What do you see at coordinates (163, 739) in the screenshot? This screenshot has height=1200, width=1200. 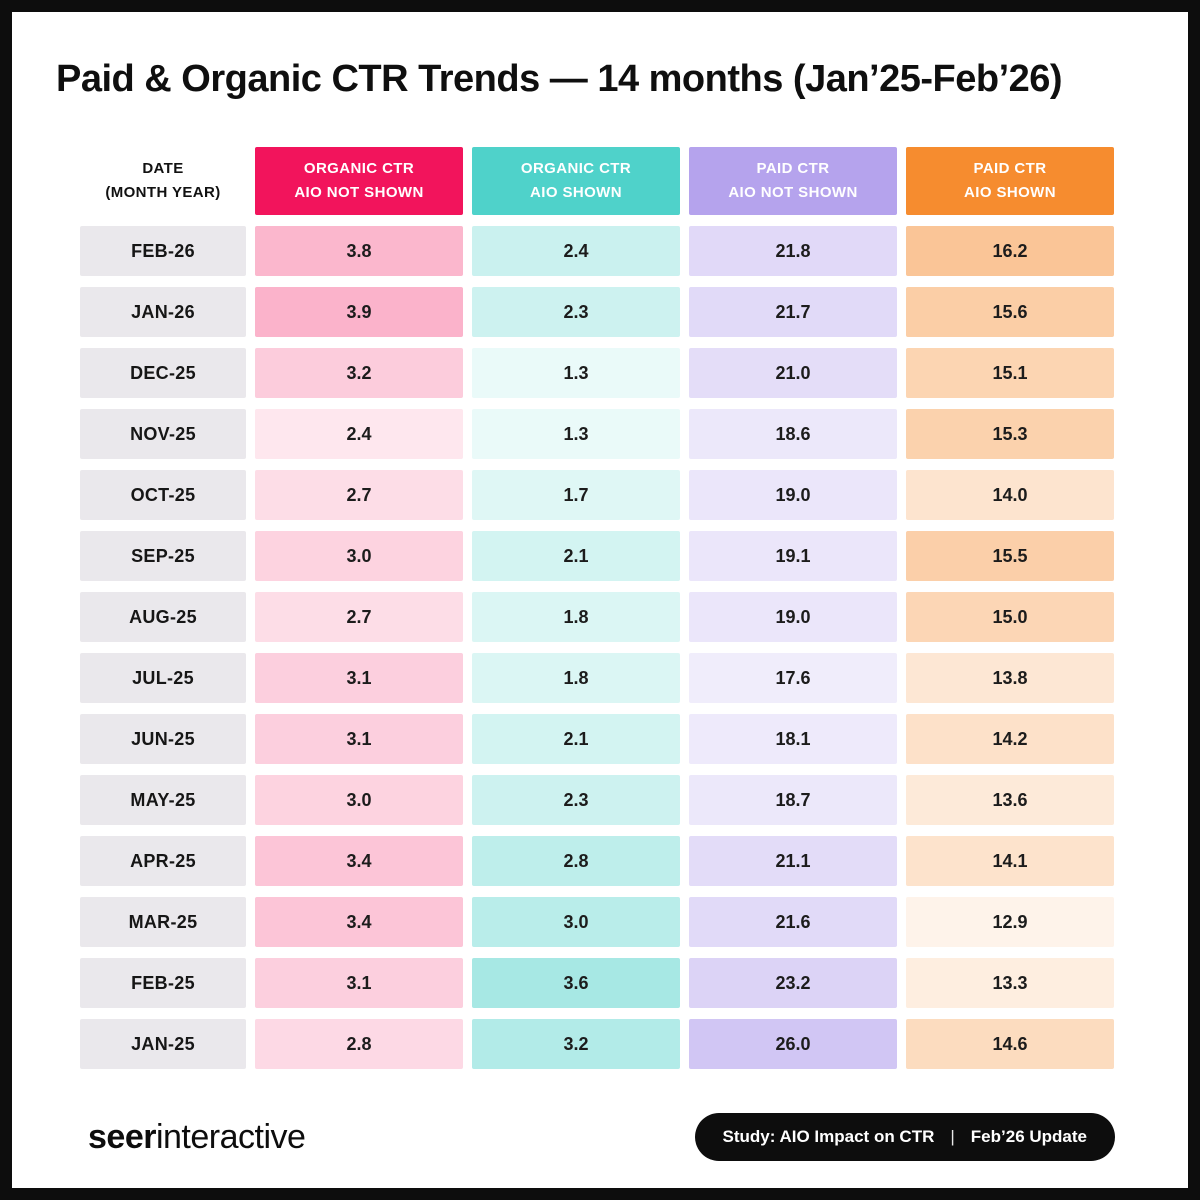 I see `date-cell-jun-25: JUN-25` at bounding box center [163, 739].